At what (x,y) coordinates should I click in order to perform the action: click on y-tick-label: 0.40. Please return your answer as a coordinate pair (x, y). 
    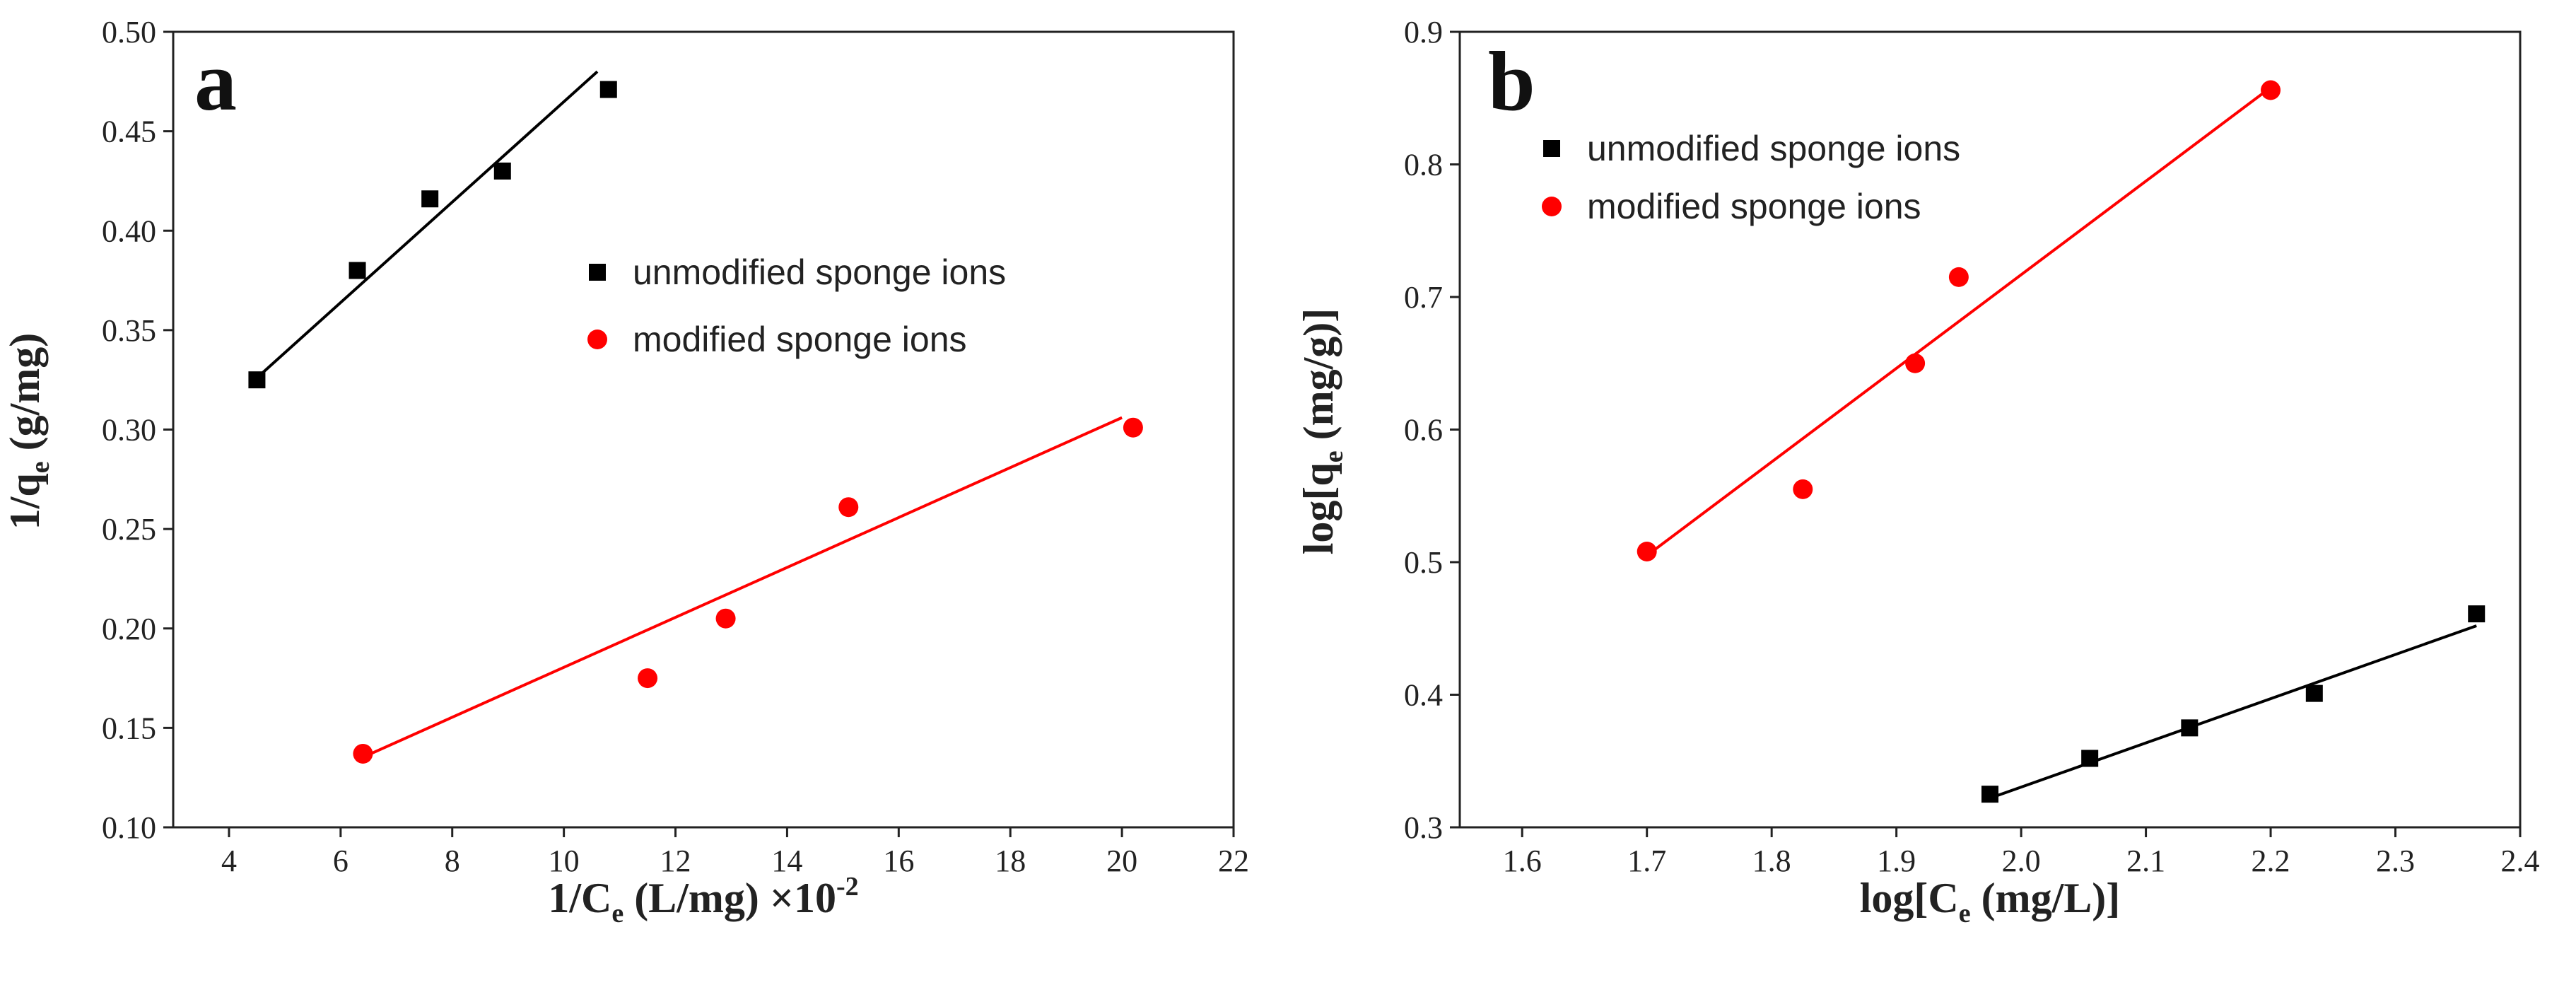
    Looking at the image, I should click on (129, 231).